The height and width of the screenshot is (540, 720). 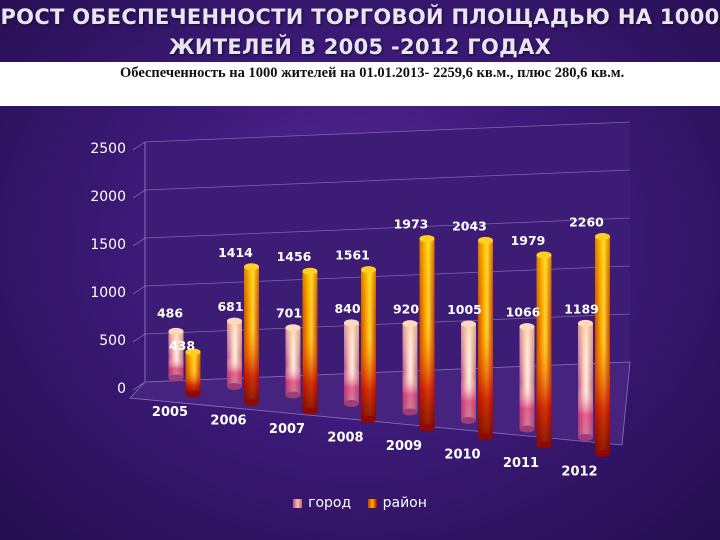 What do you see at coordinates (406, 309) in the screenshot?
I see `data-label-city: 920` at bounding box center [406, 309].